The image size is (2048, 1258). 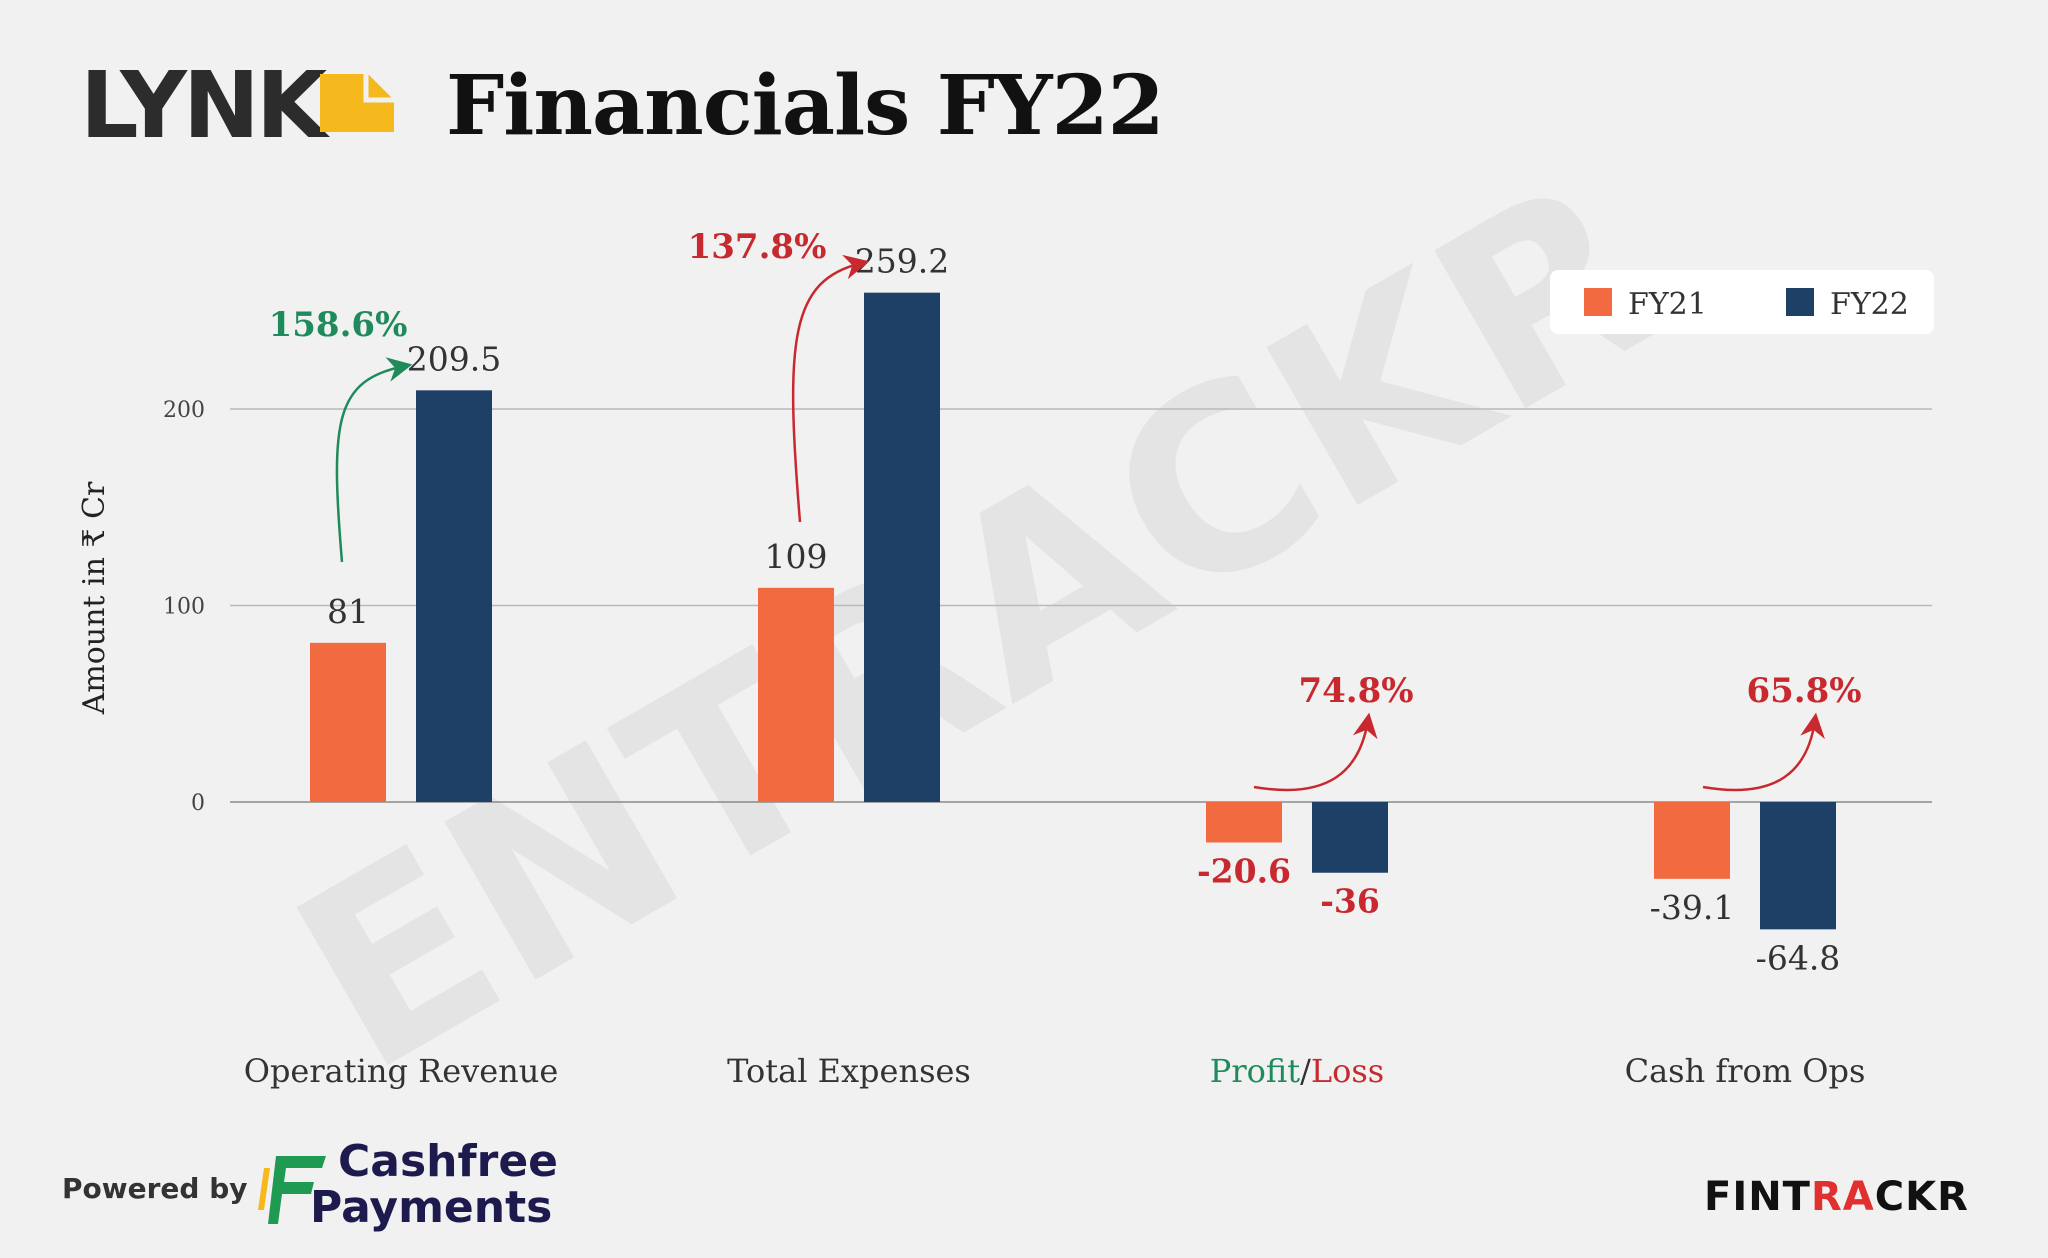 I want to click on y-axis: 0 100 200 Amount in ₹ Cr, so click(x=141, y=607).